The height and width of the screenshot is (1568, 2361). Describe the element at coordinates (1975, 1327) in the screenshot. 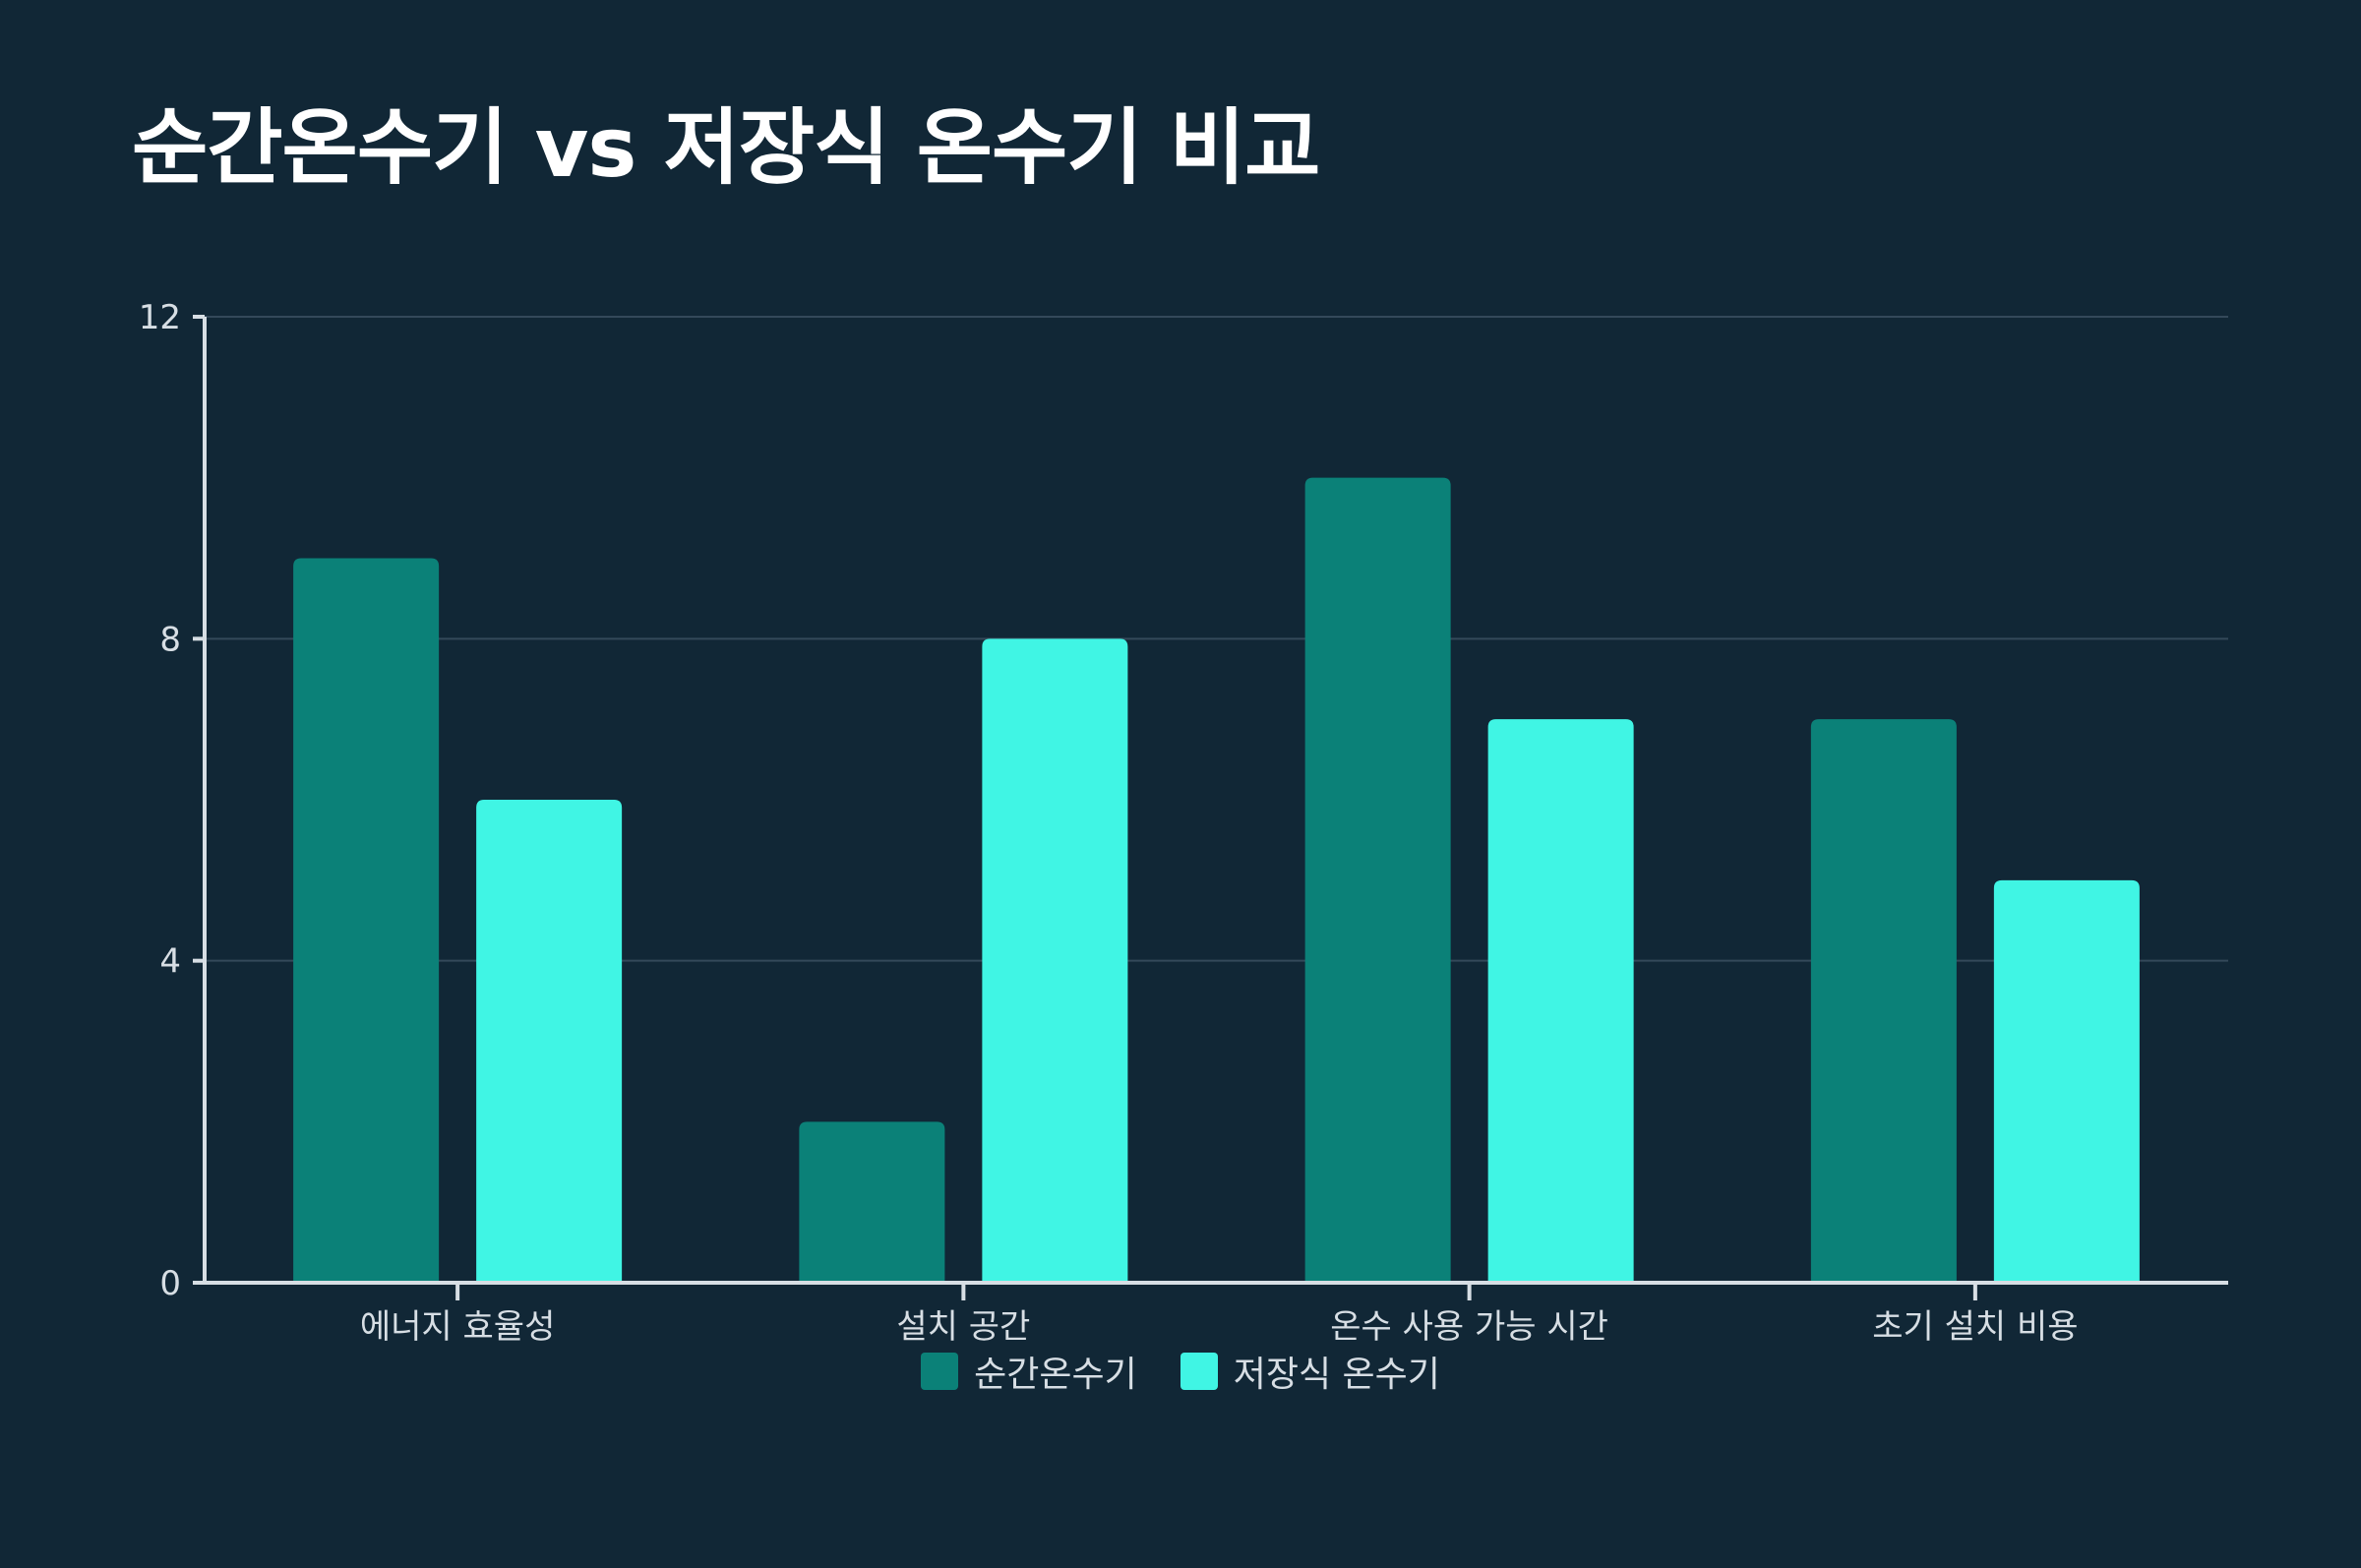

I see `x-tick-label-4: 초기 설치 비용` at that location.